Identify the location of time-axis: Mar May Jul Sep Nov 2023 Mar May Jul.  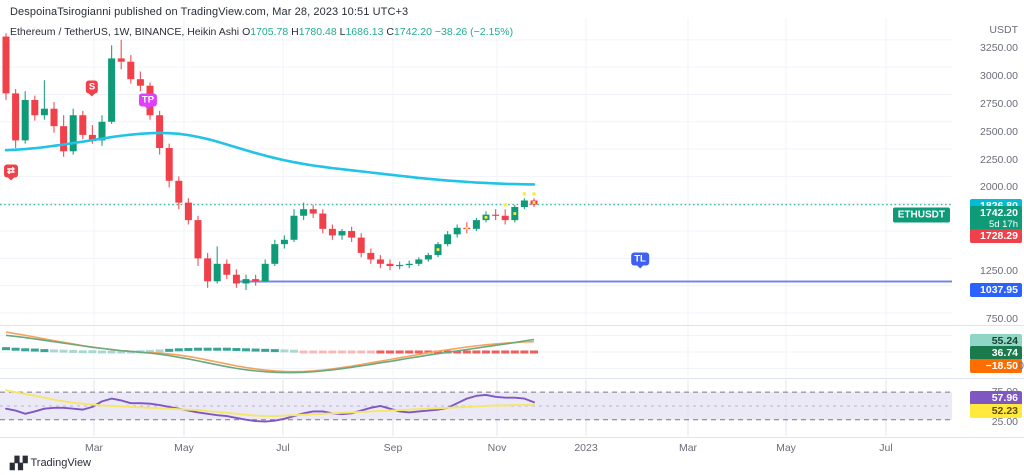
(512, 449).